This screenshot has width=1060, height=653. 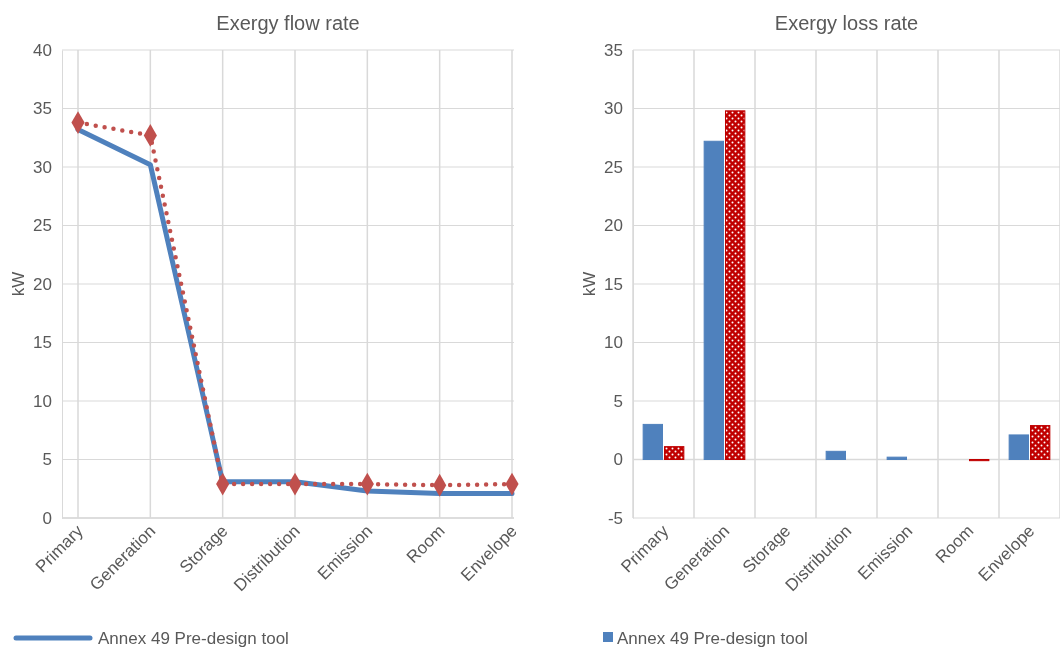 What do you see at coordinates (42, 50) in the screenshot?
I see `y-tick-label: 40` at bounding box center [42, 50].